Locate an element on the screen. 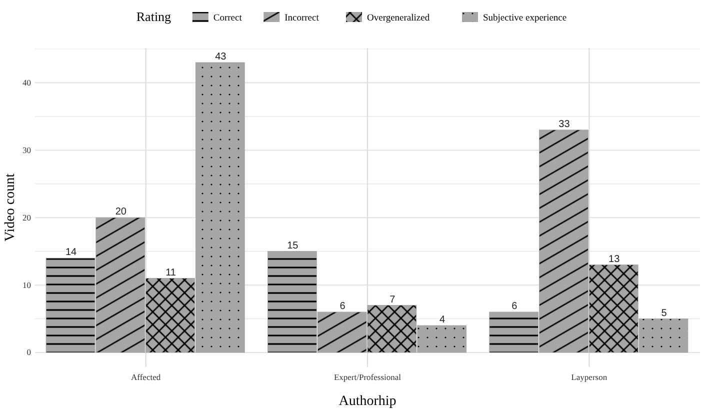  data-label: 33 is located at coordinates (564, 124).